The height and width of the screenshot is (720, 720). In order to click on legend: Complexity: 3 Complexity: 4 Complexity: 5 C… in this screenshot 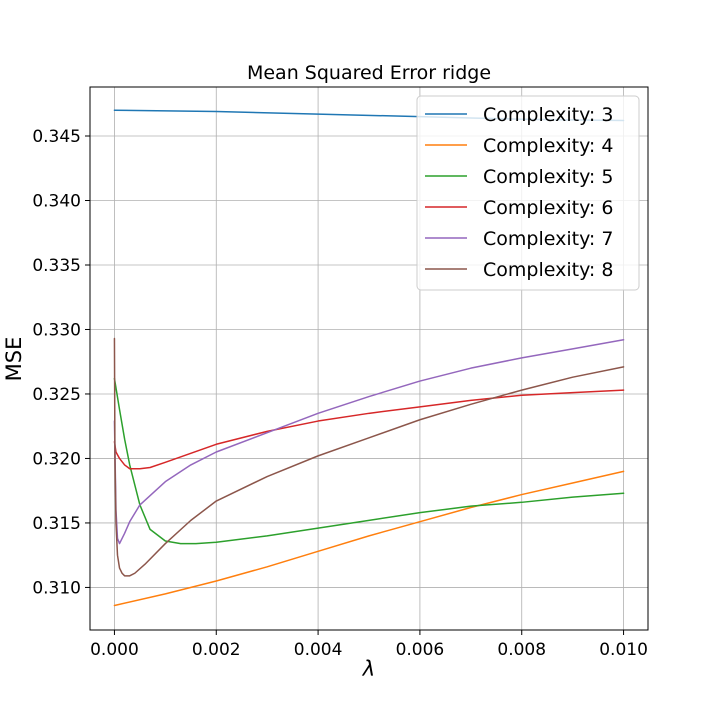, I will do `click(528, 193)`.